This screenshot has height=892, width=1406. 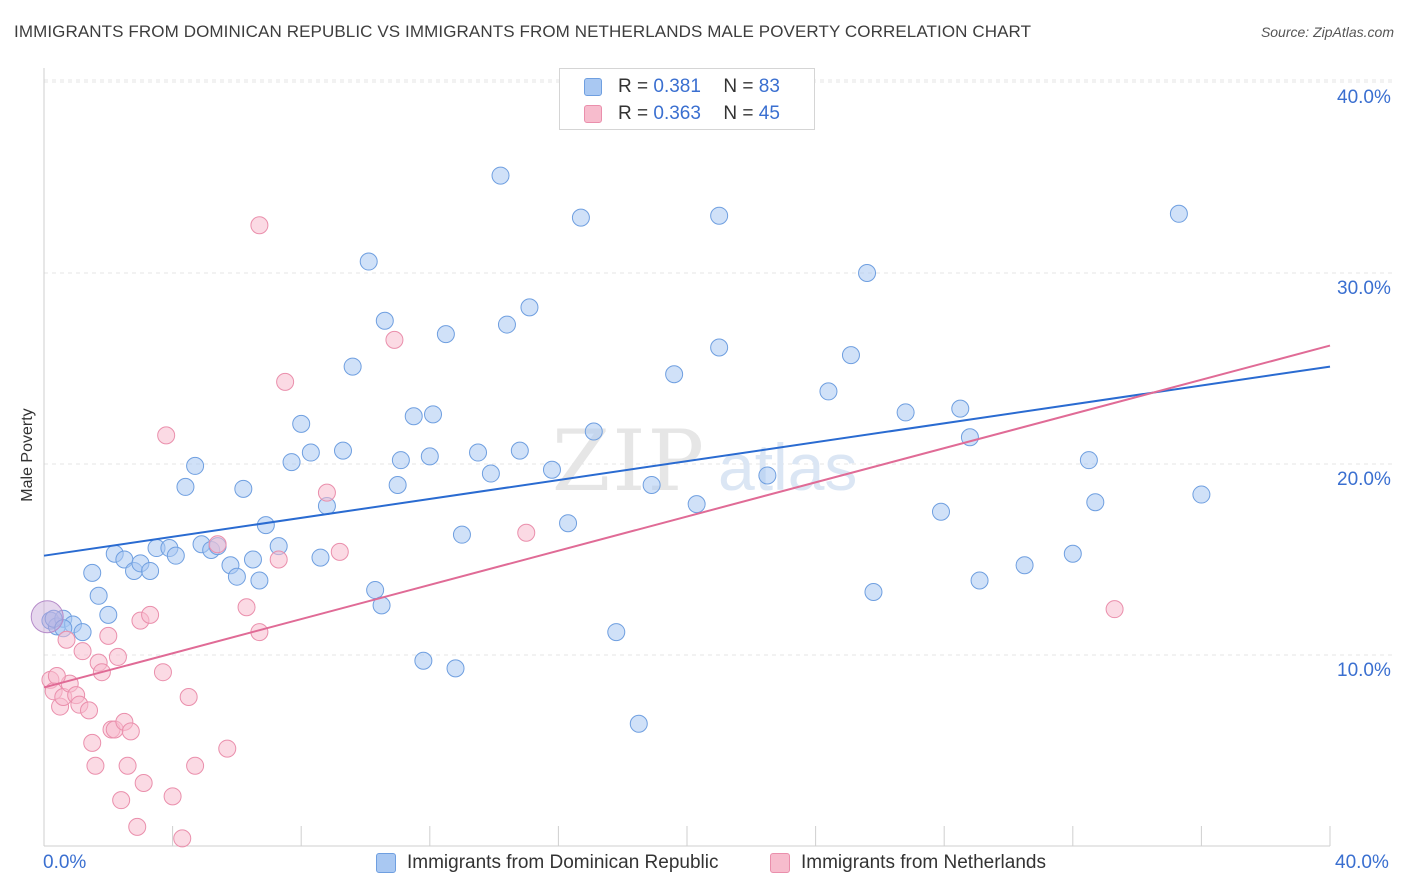 What do you see at coordinates (593, 114) in the screenshot?
I see `legend-swatch-pink` at bounding box center [593, 114].